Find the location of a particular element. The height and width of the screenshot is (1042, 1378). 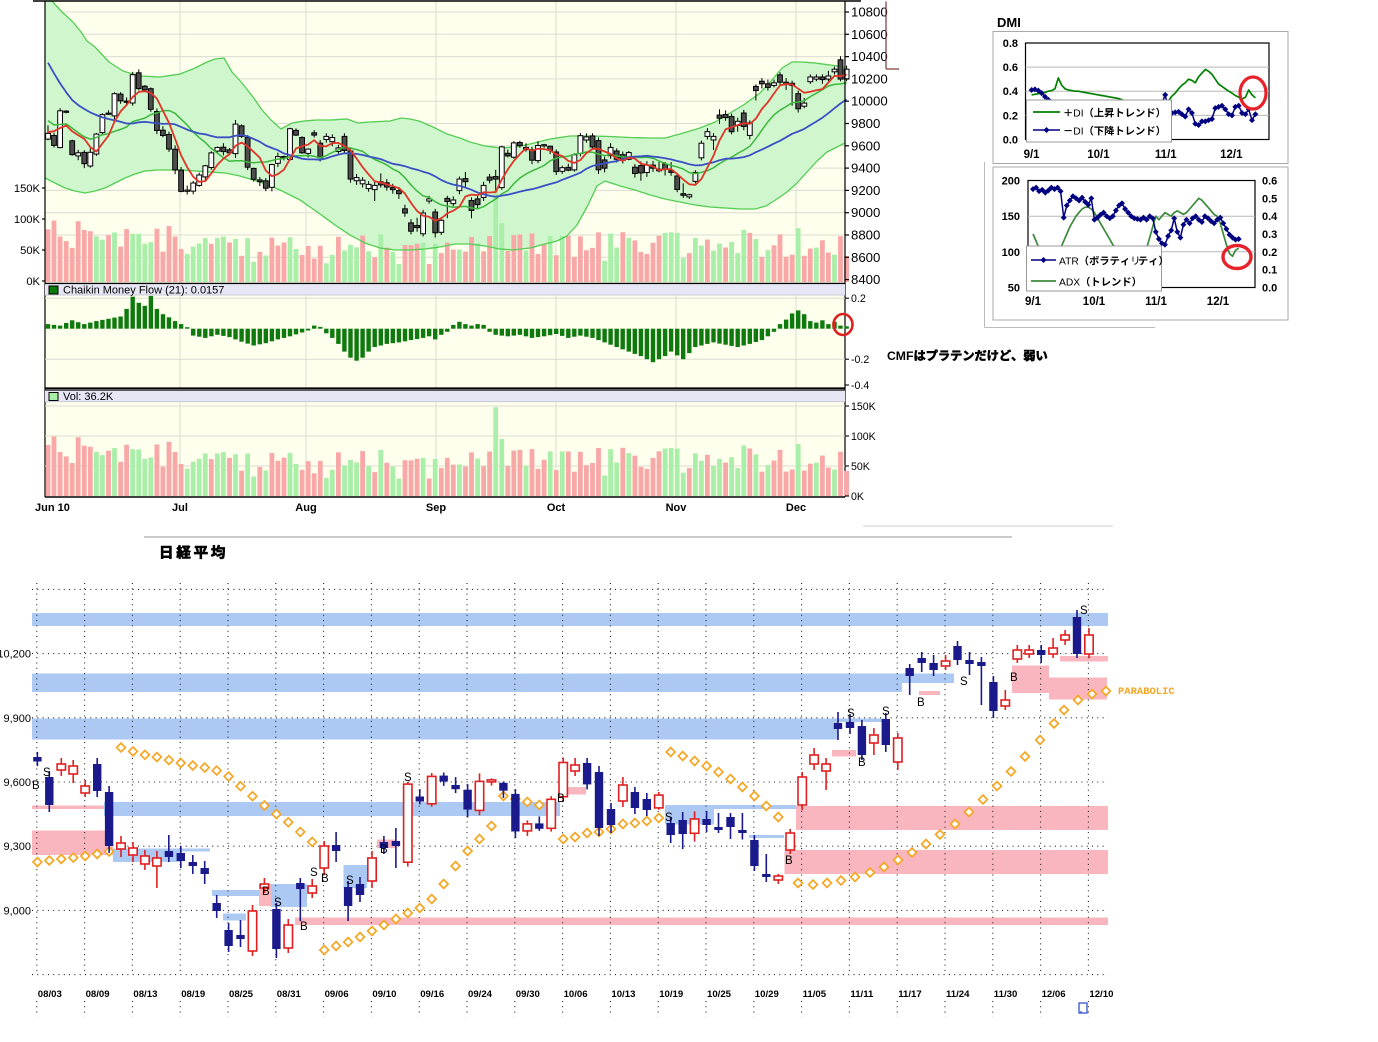

svg-text: 9,300 is located at coordinates (17, 847).